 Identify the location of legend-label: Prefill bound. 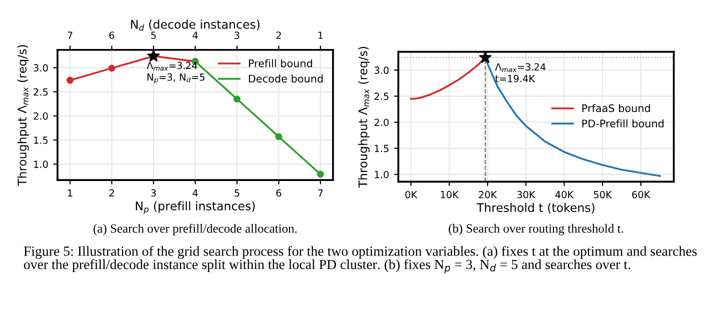
(280, 63).